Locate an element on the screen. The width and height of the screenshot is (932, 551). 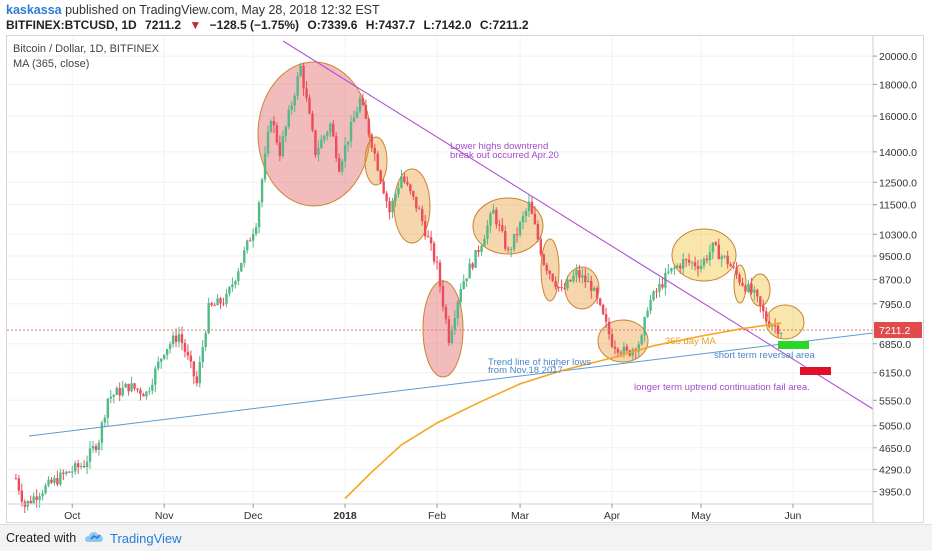
y-tick-label: 6150.0 is located at coordinates (895, 374).